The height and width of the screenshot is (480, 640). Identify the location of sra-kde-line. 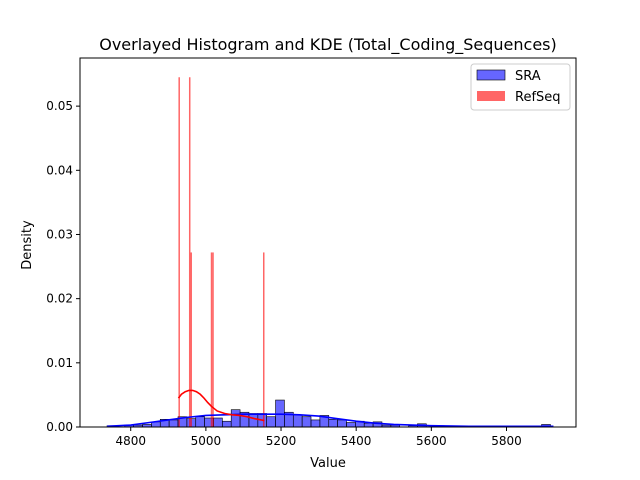
(330, 420).